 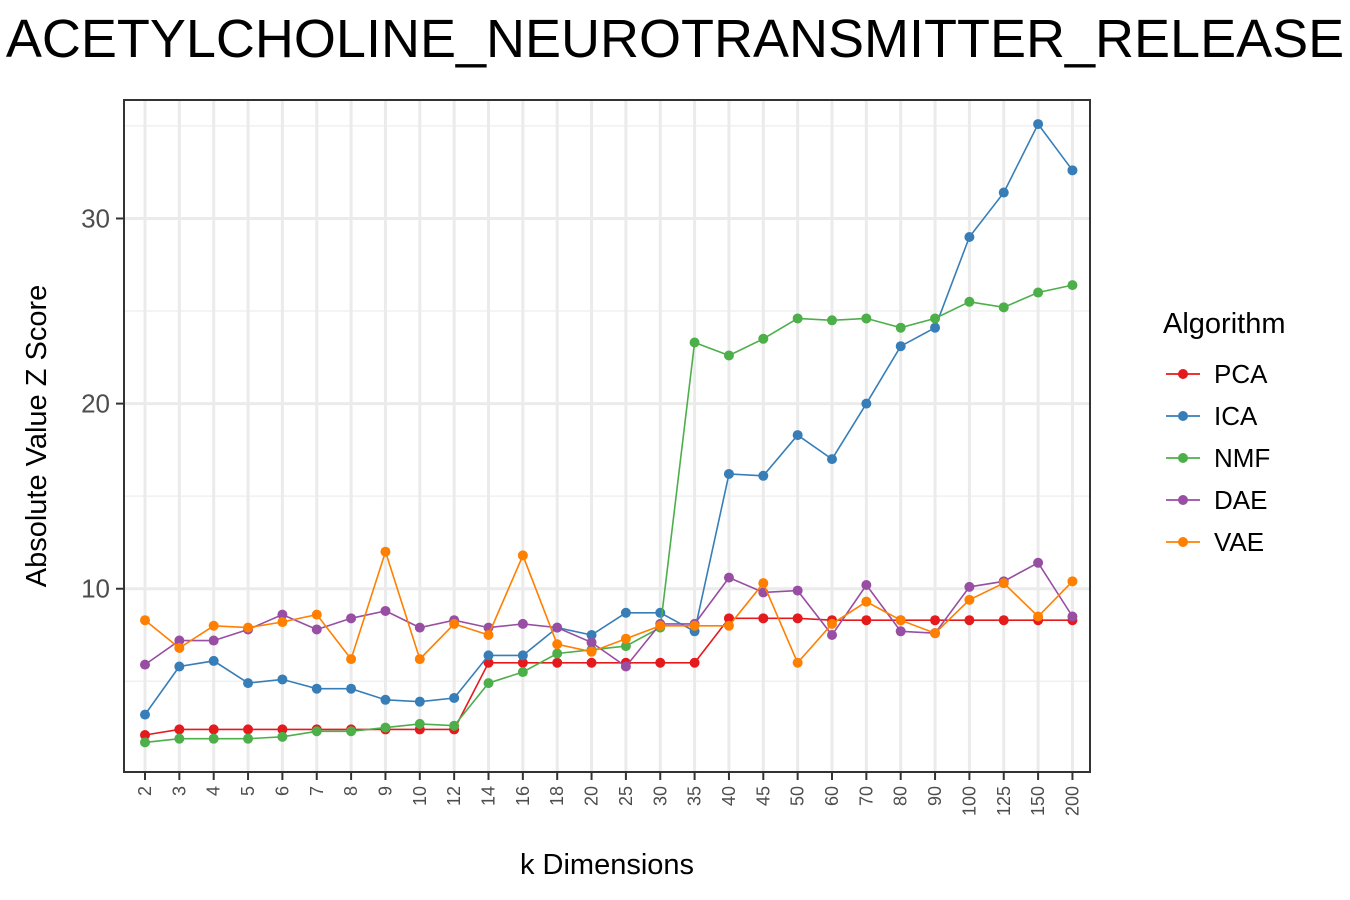 I want to click on x-tick-label: 40, so click(x=729, y=796).